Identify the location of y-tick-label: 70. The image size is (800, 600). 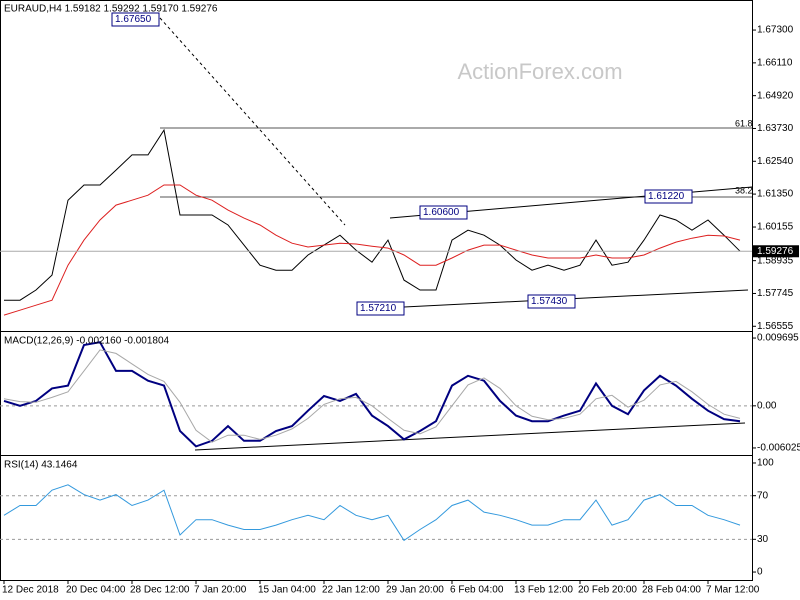
(763, 495).